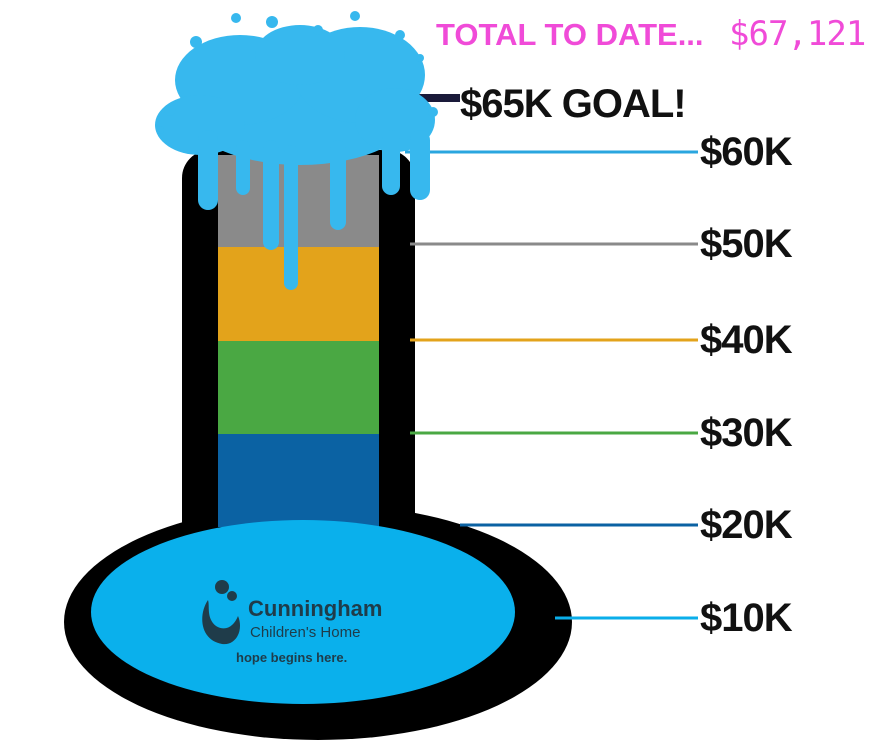 The image size is (885, 756). What do you see at coordinates (315, 608) in the screenshot?
I see `logo-name: Cunningham` at bounding box center [315, 608].